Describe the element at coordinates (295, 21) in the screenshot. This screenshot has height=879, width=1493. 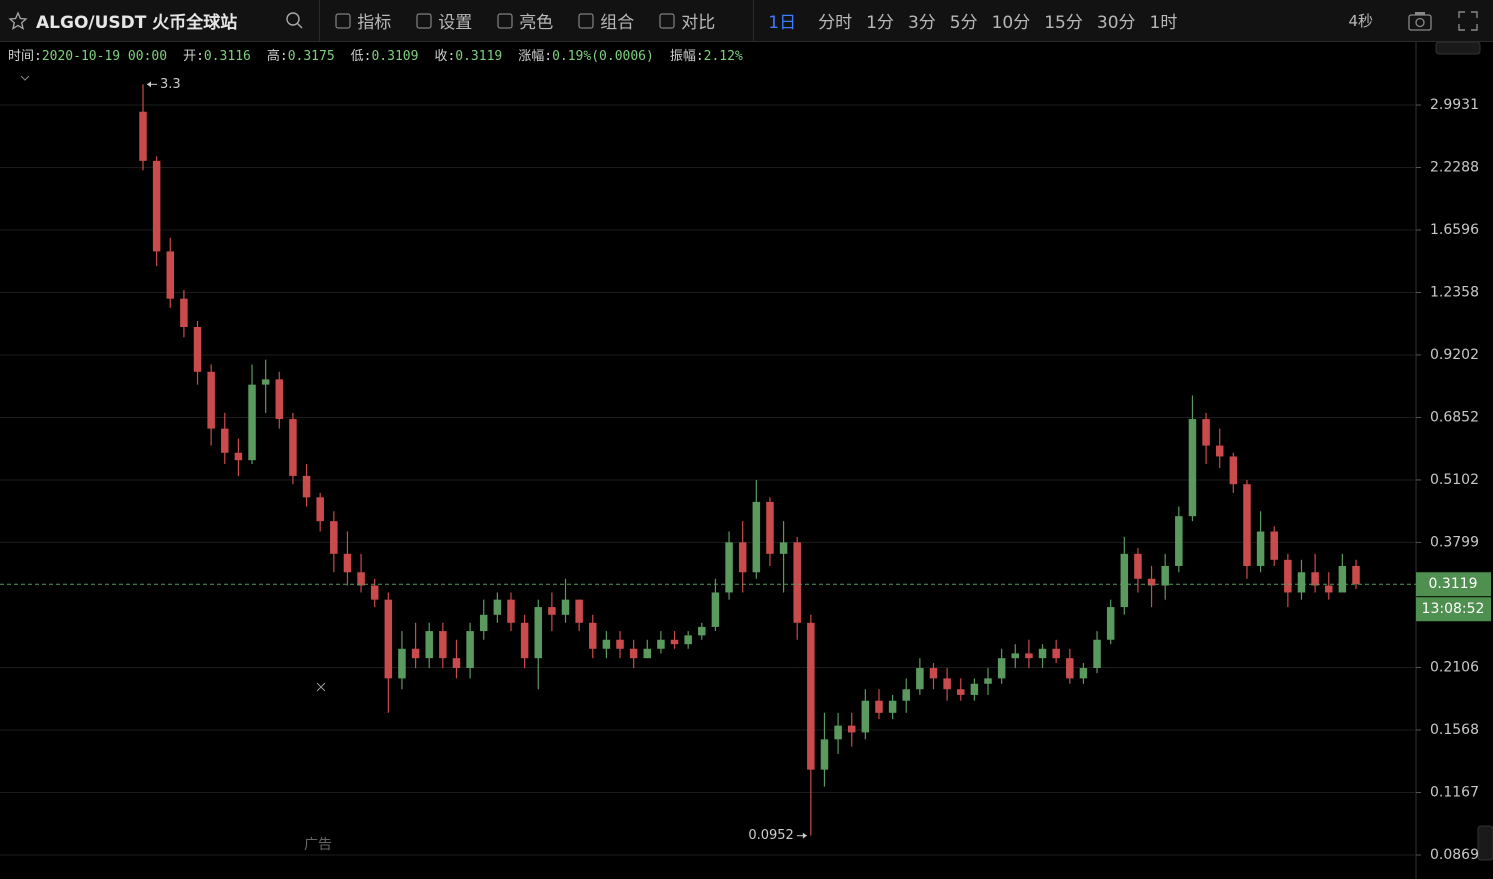
I see `search-icon` at that location.